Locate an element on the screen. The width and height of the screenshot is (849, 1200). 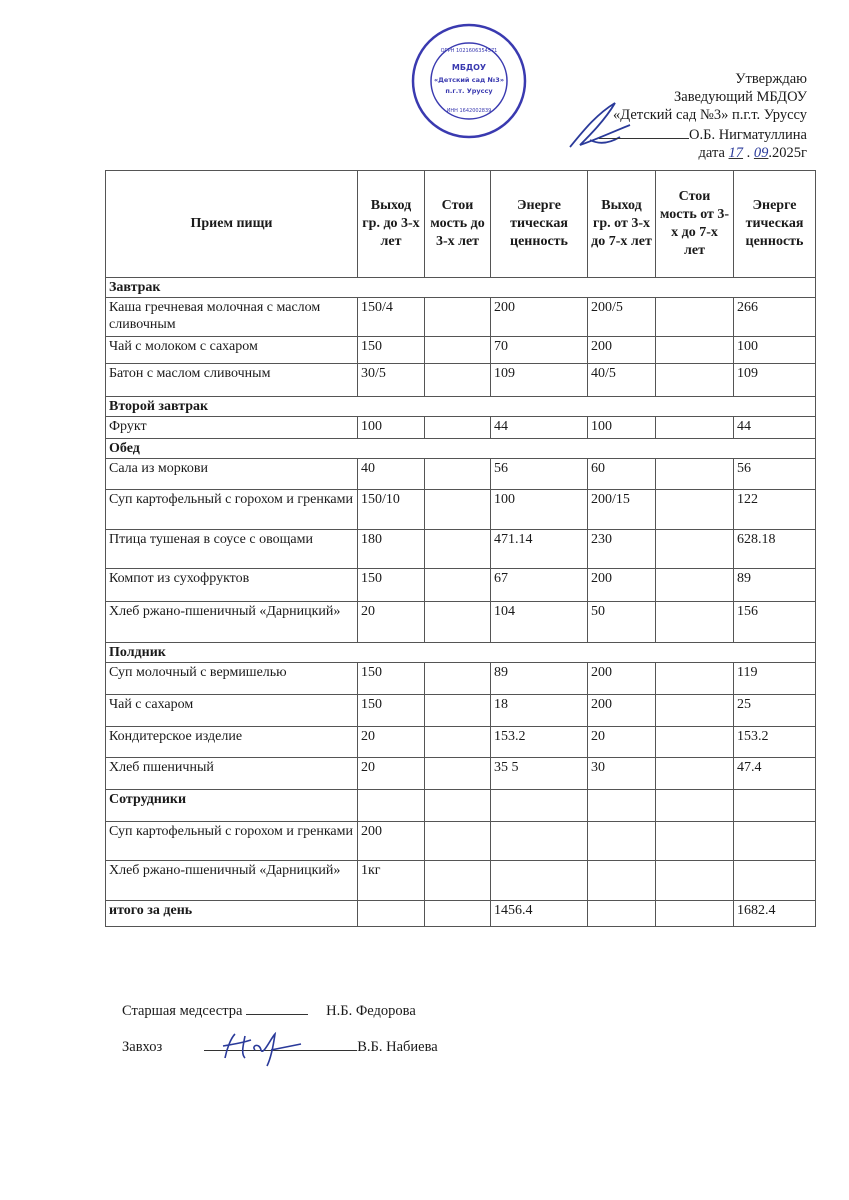
approval-organization: «Детский сад №3» п.г.т. Уруссу is located at coordinates (710, 115).